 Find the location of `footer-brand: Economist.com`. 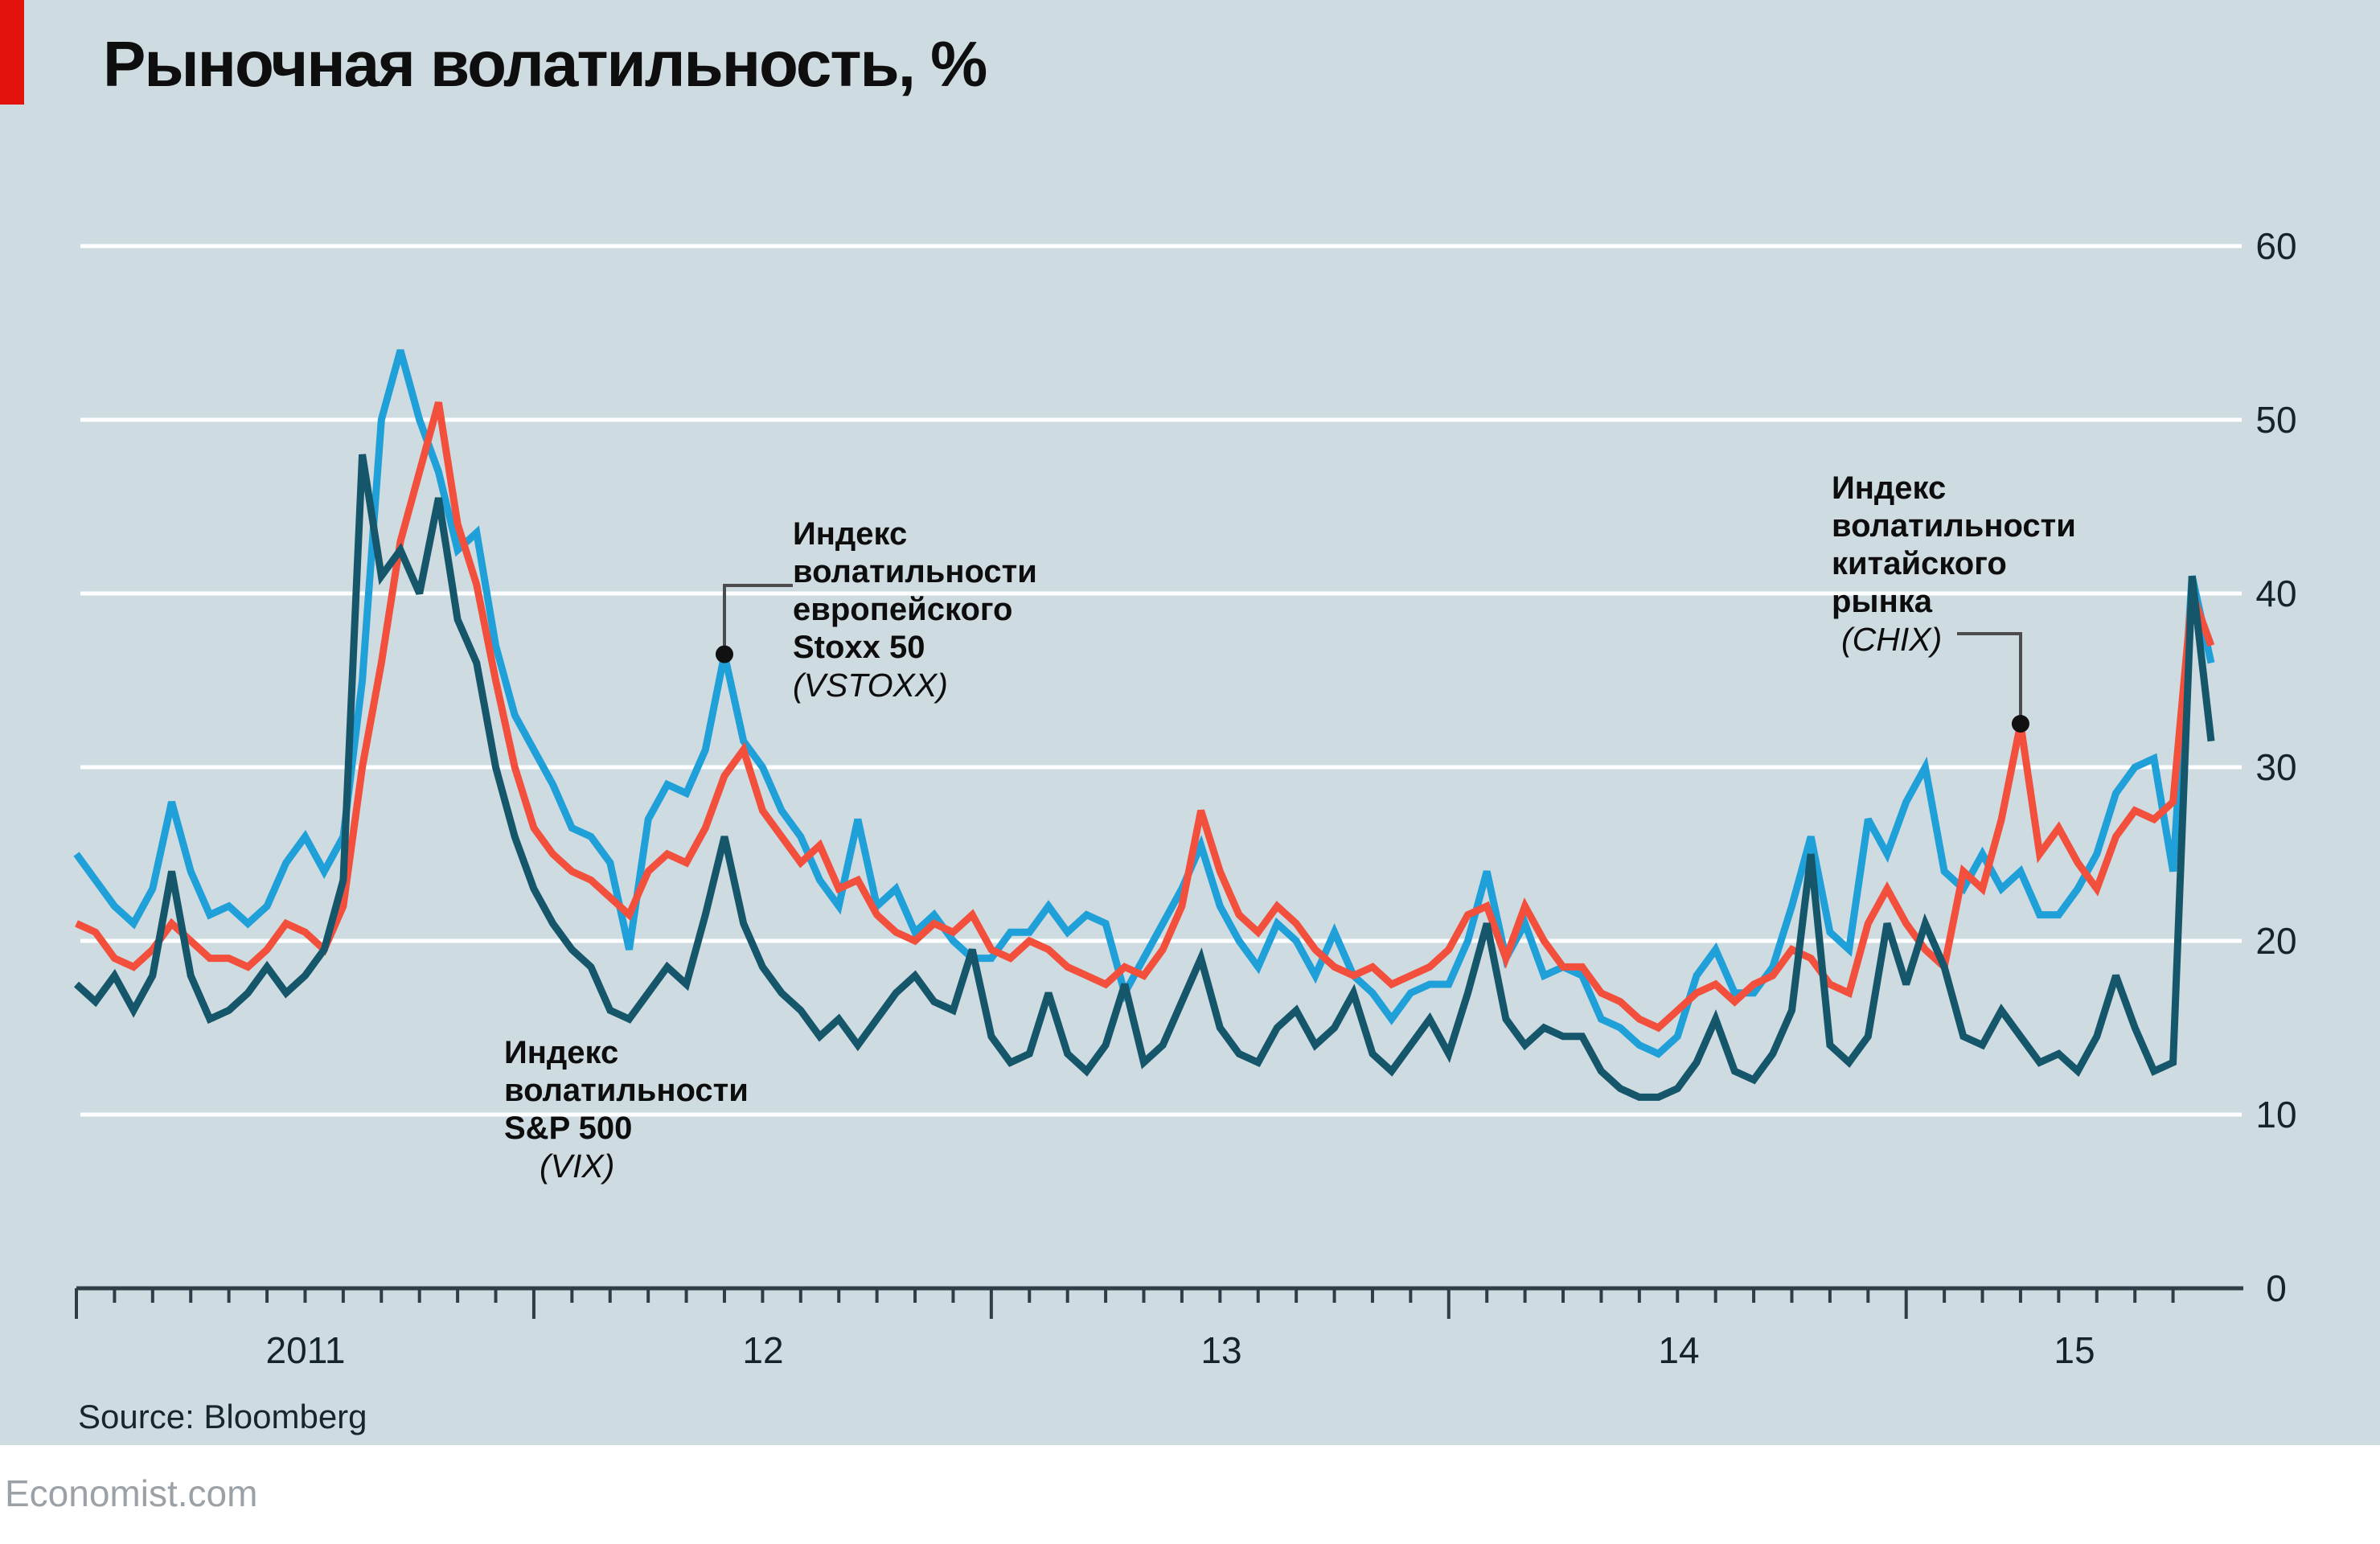

footer-brand: Economist.com is located at coordinates (131, 1493).